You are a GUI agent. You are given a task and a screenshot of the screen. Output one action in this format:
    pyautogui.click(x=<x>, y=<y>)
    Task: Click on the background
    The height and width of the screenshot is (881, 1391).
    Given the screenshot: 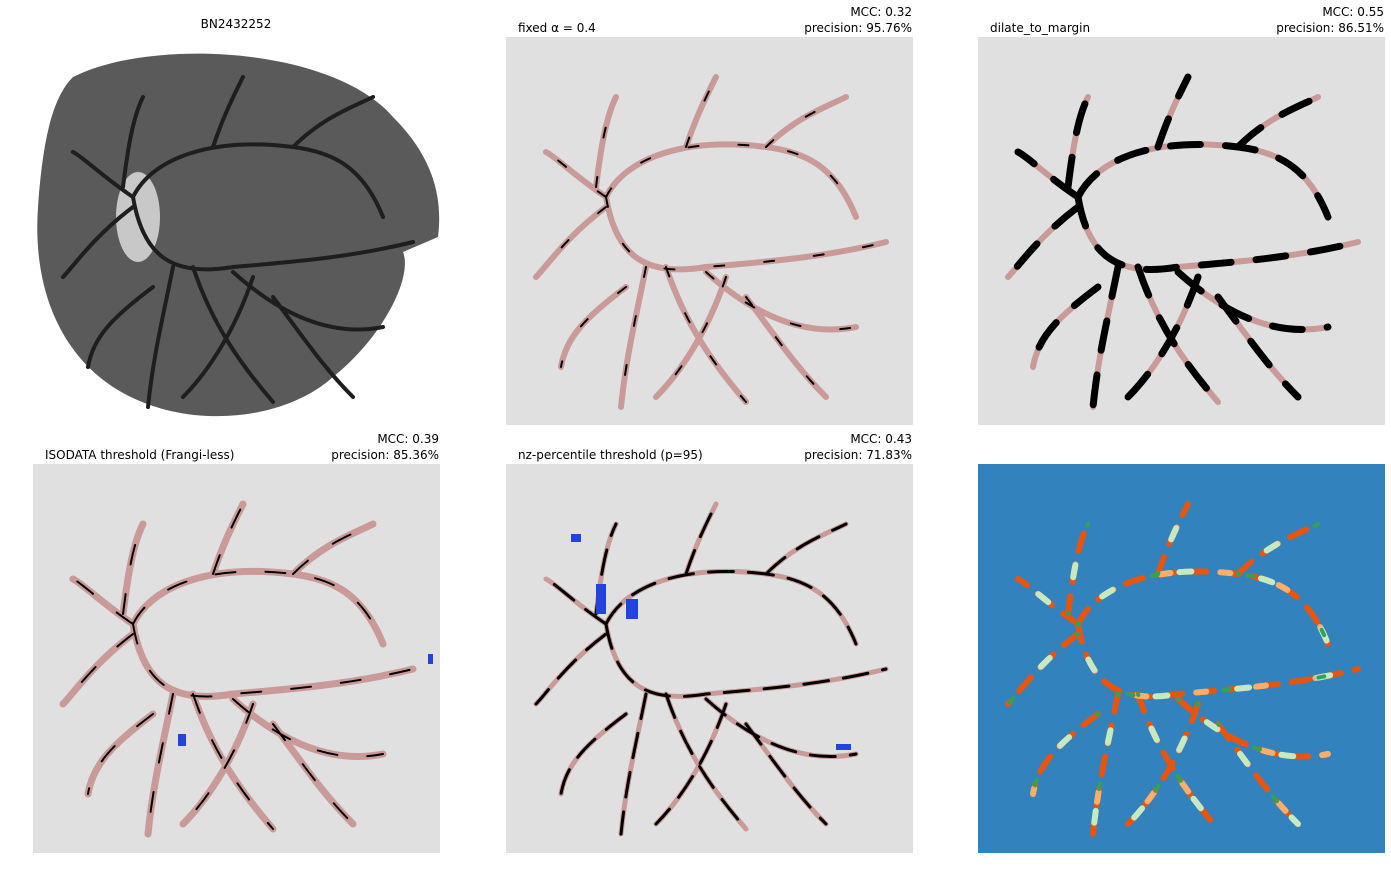 What is the action you would take?
    pyautogui.click(x=1181, y=658)
    